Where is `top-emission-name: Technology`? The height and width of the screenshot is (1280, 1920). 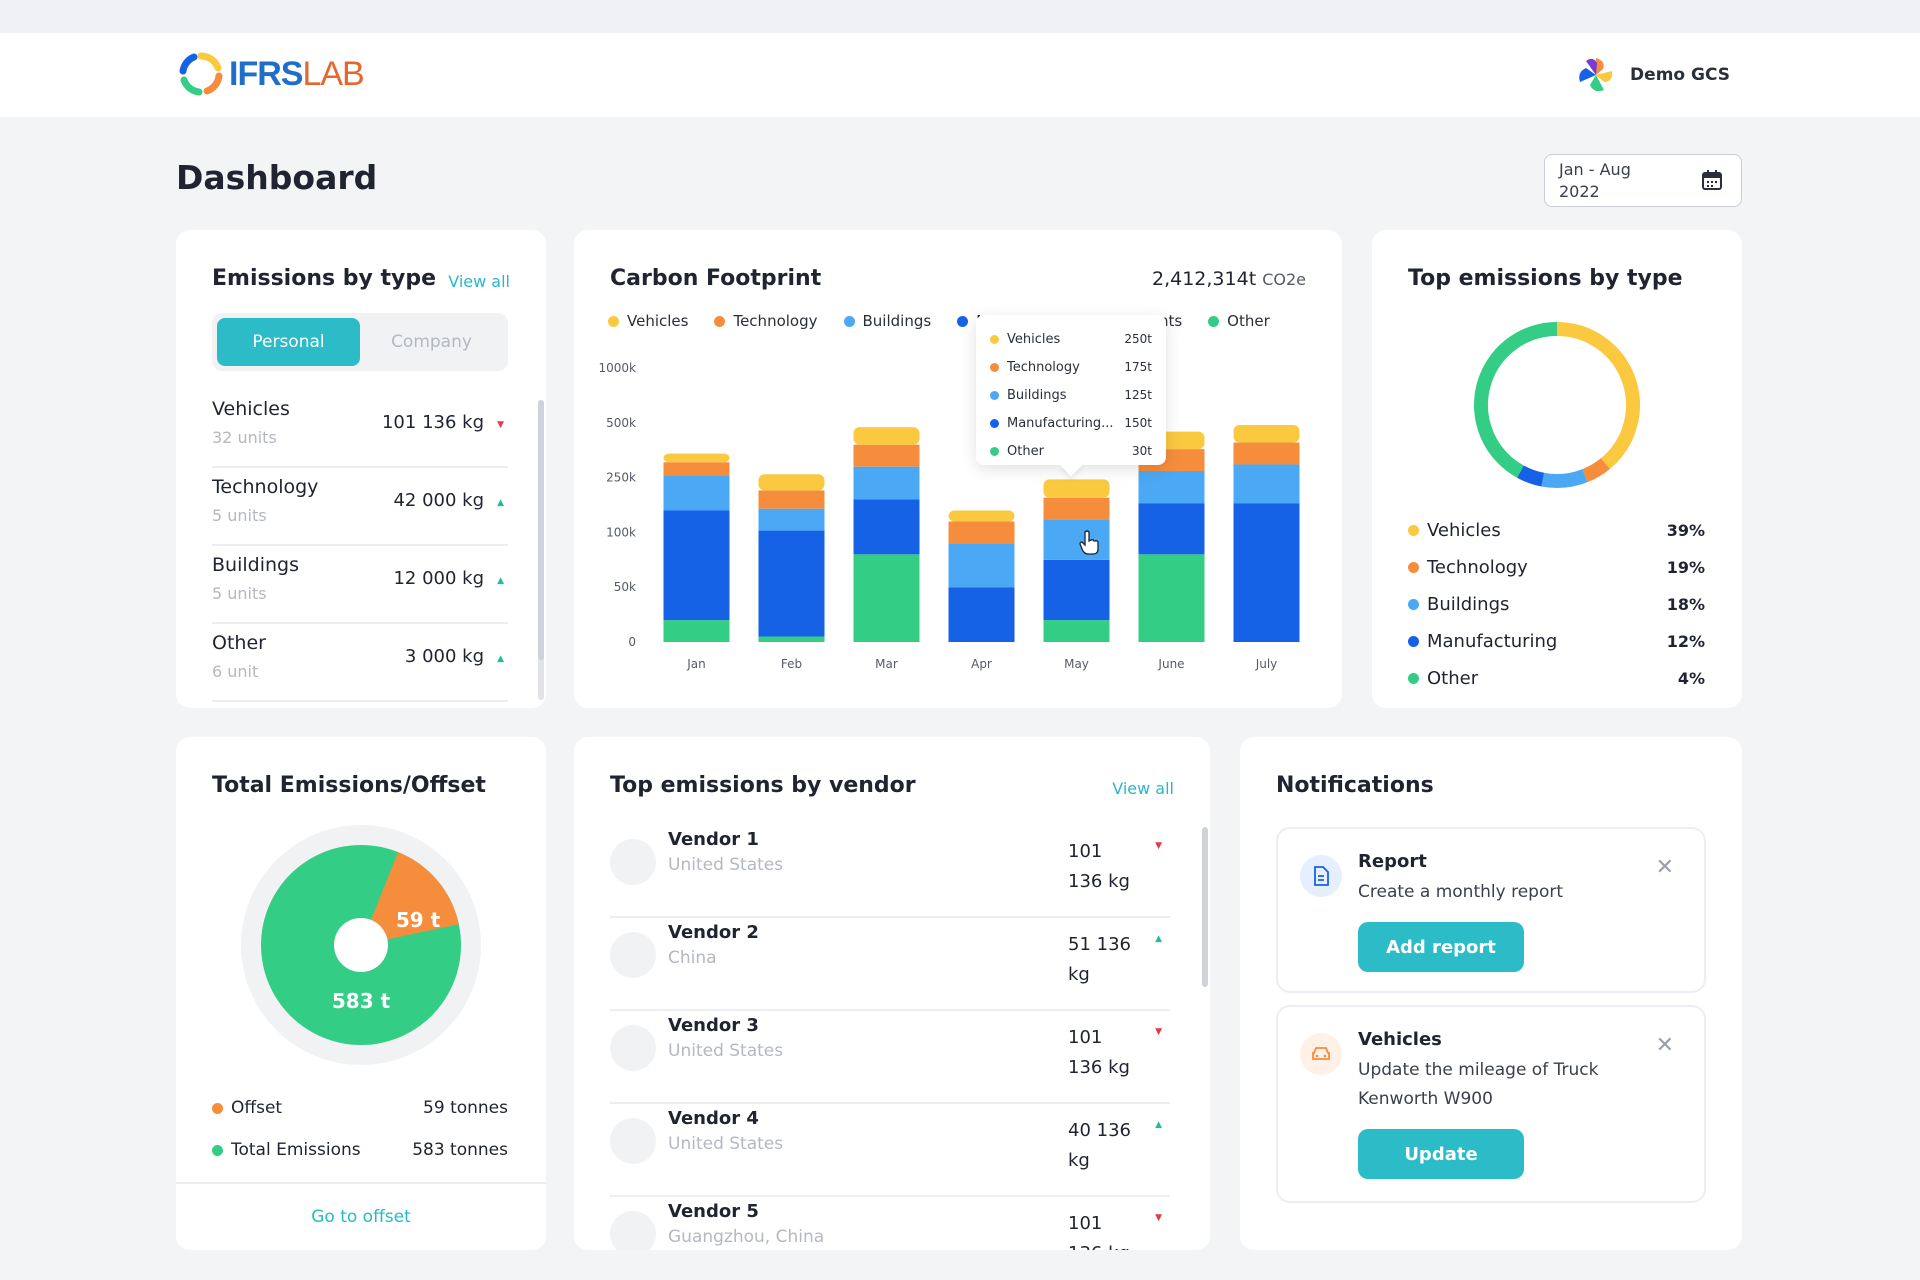
top-emission-name: Technology is located at coordinates (1477, 567).